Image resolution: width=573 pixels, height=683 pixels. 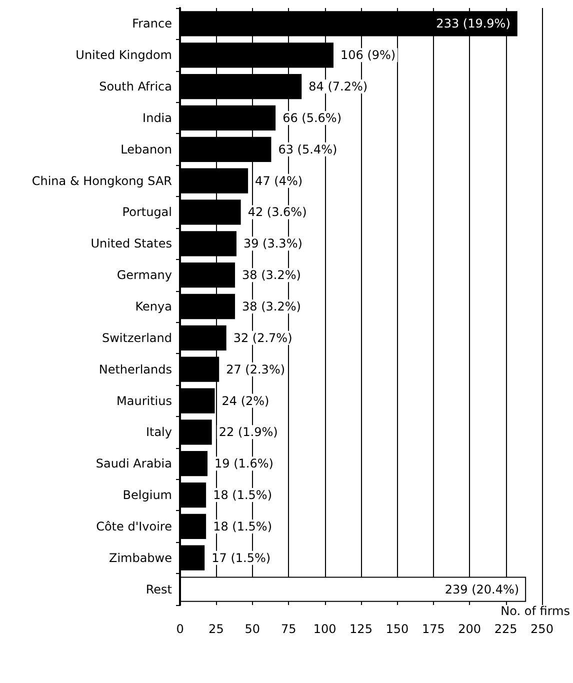 I want to click on data-label: 47 (4%), so click(x=279, y=181).